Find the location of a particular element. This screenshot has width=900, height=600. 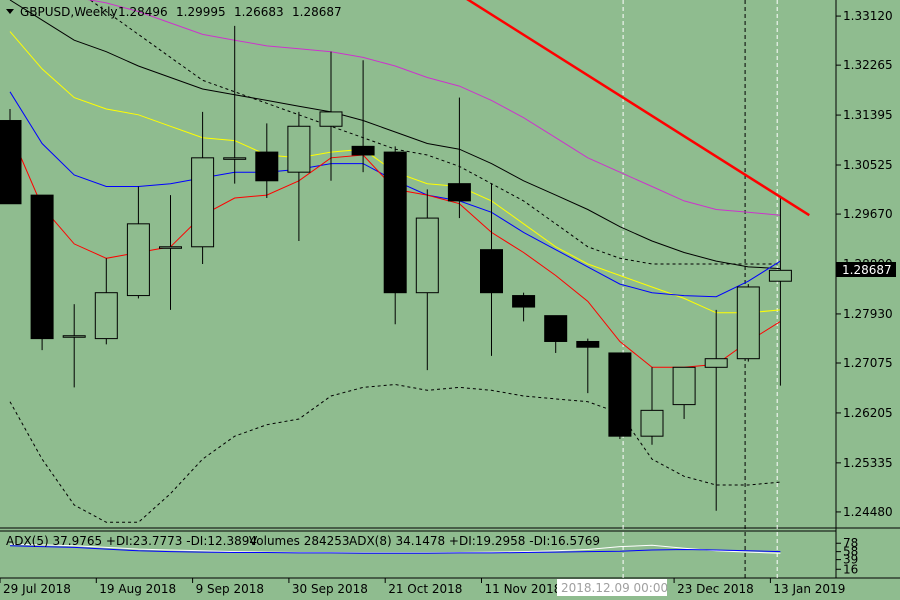

dropdown-arrow-icon is located at coordinates (10, 11).